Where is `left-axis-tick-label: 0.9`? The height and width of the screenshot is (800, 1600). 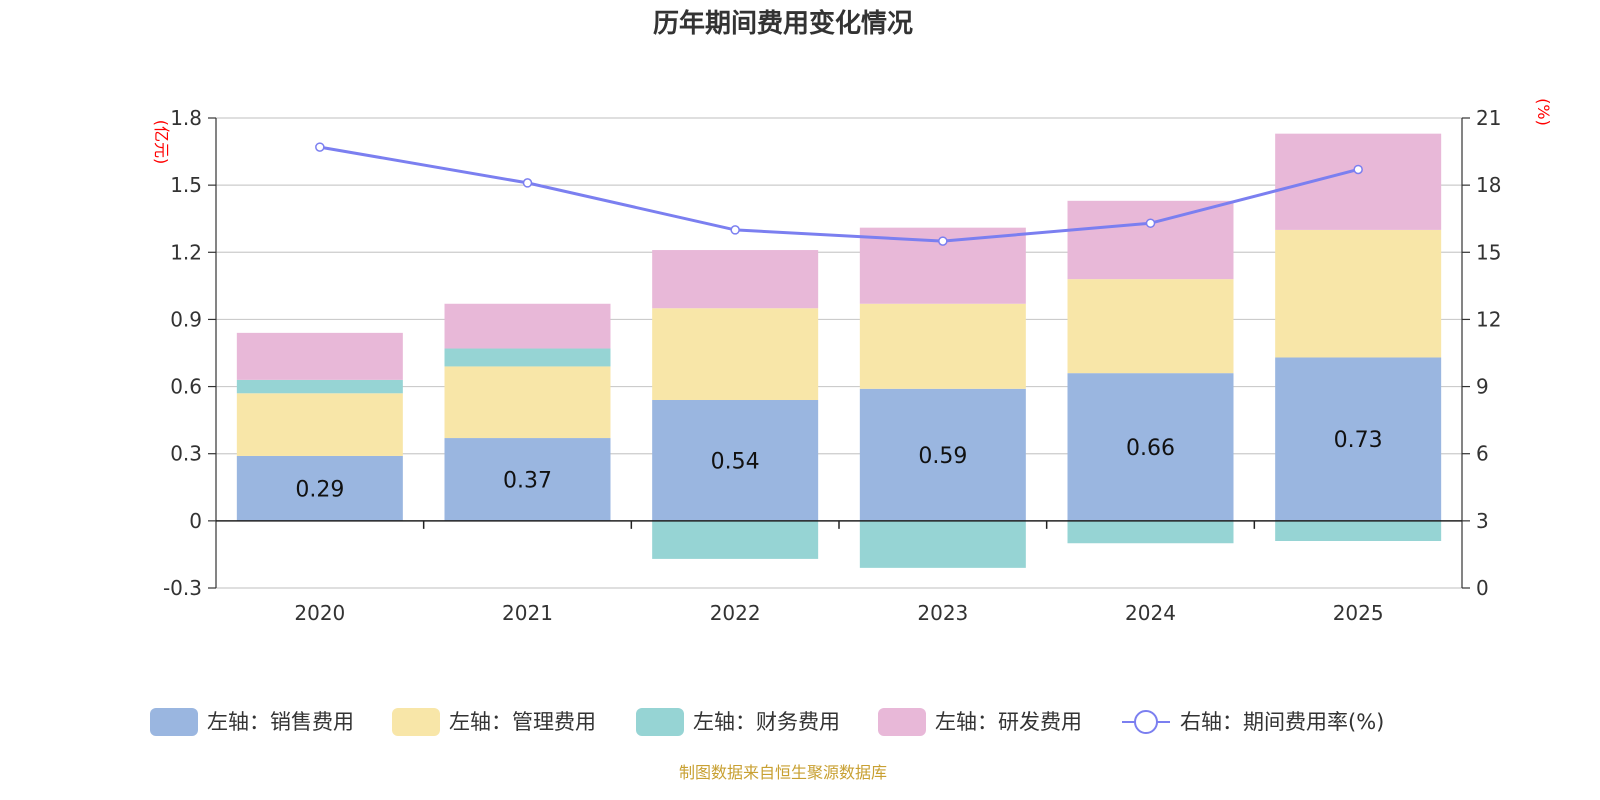
left-axis-tick-label: 0.9 is located at coordinates (186, 319).